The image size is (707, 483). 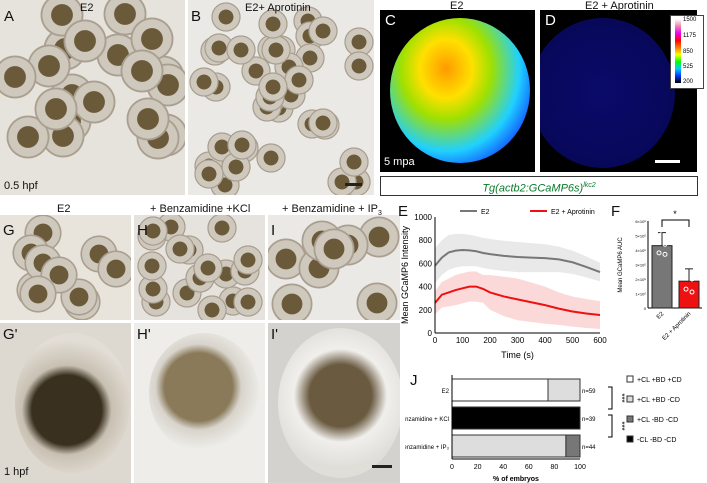 I want to click on panel-i-letter: I, so click(x=273, y=230).